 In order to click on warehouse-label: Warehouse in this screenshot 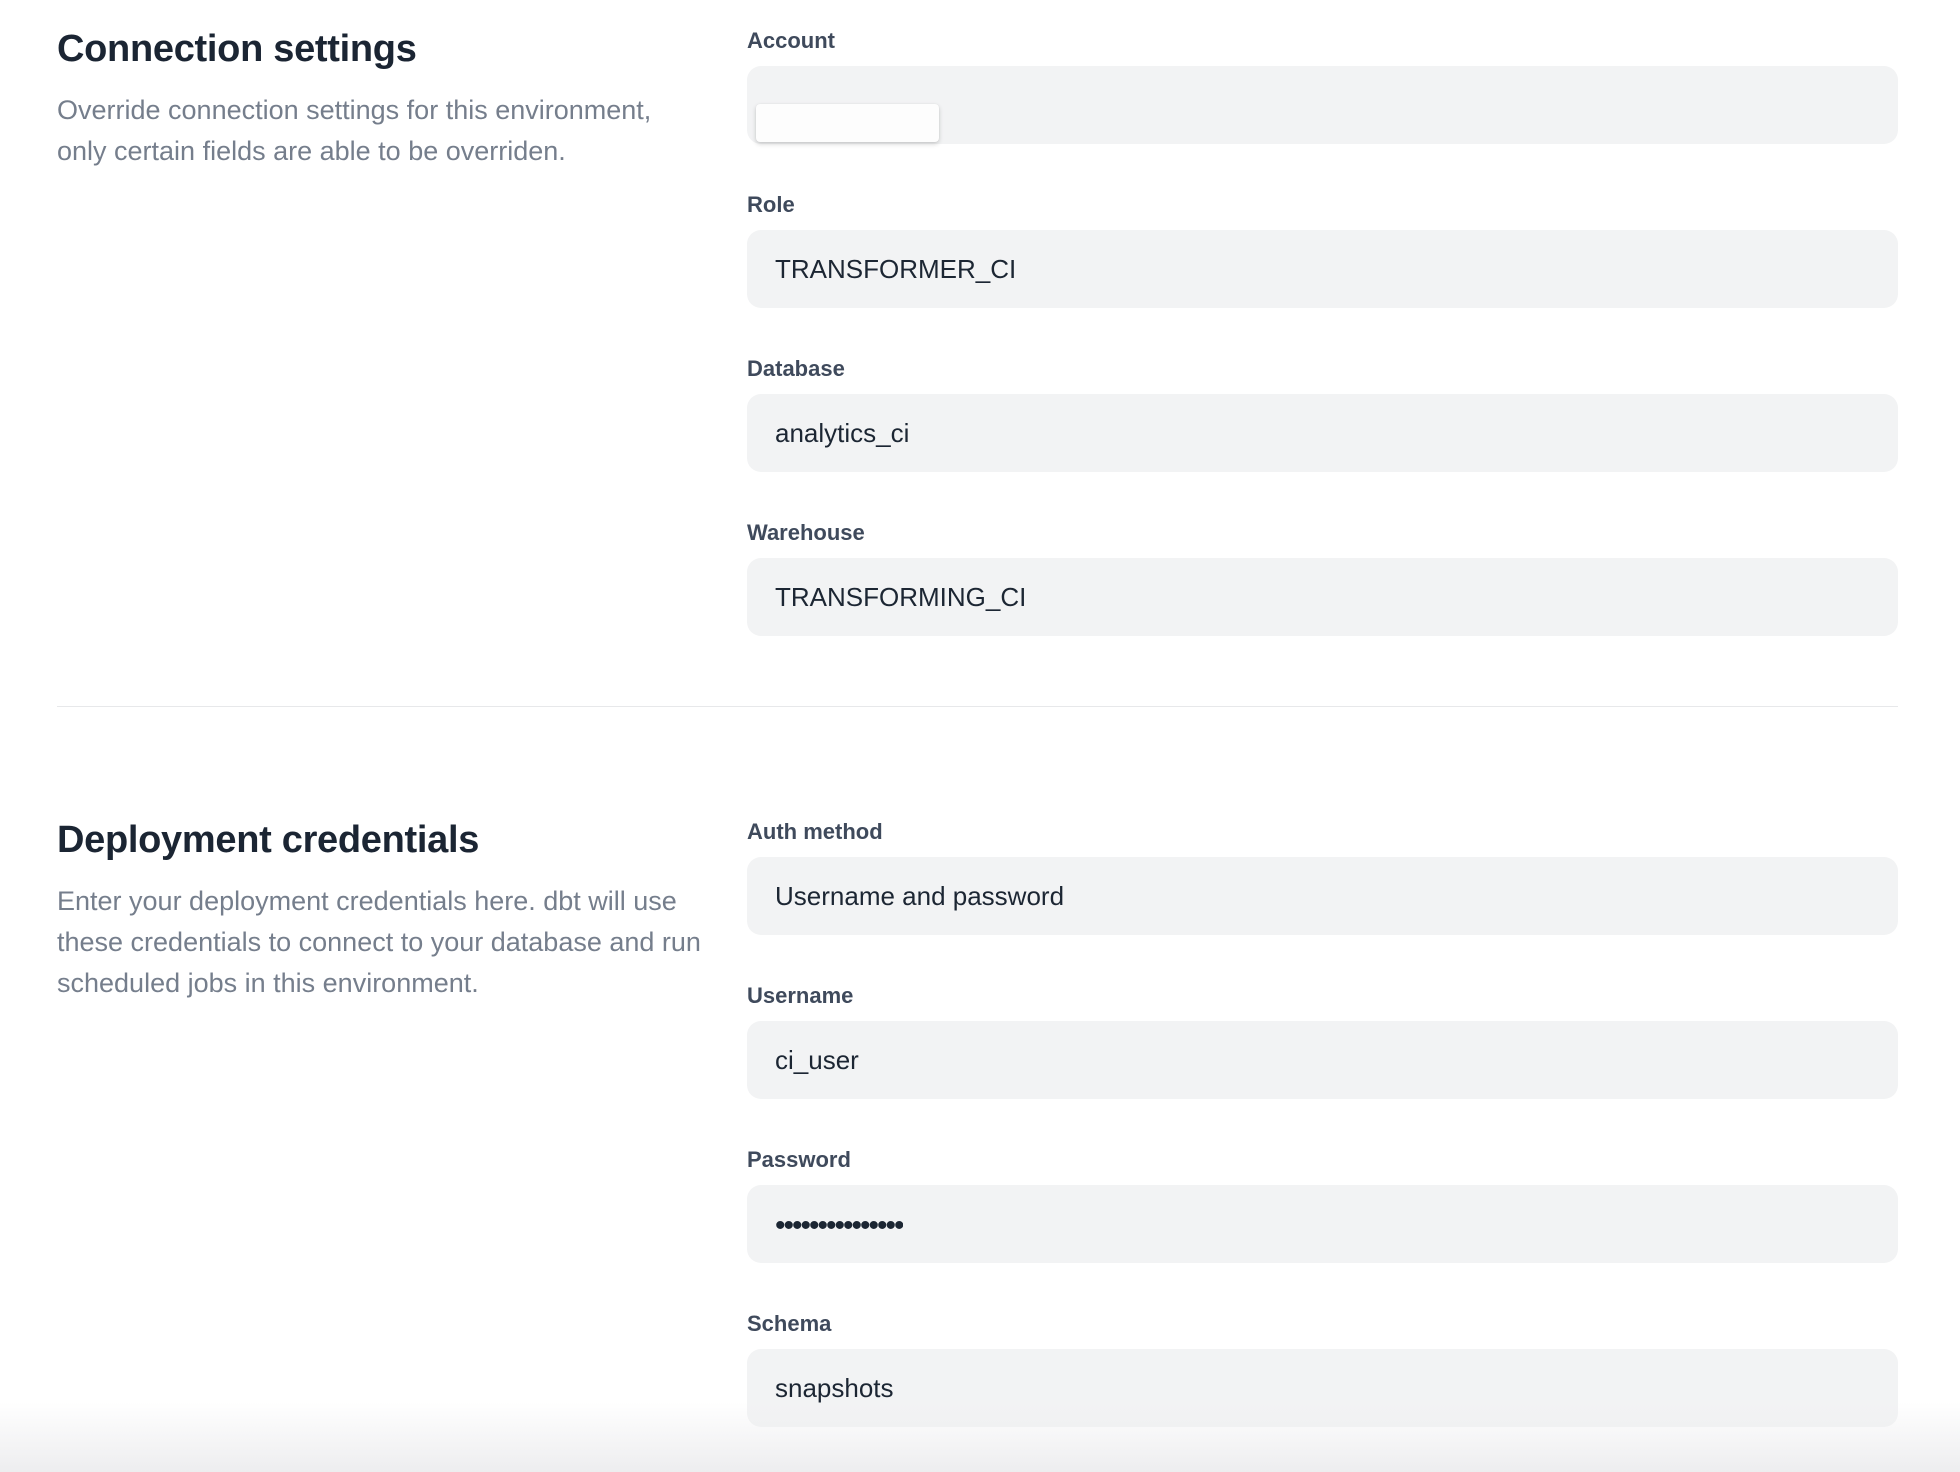, I will do `click(806, 532)`.